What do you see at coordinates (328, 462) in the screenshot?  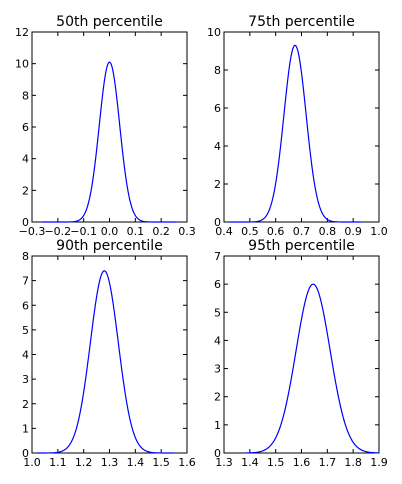 I see `x-tick-label: 1.7` at bounding box center [328, 462].